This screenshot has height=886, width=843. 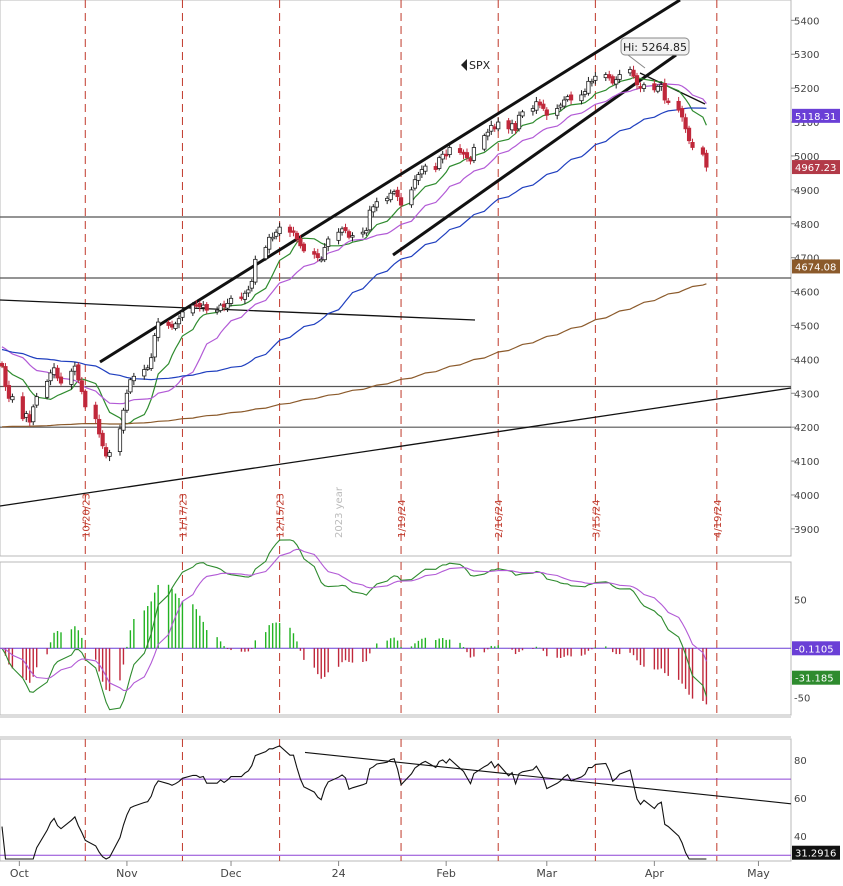 I want to click on event-date-label: 12/15/23, so click(x=281, y=515).